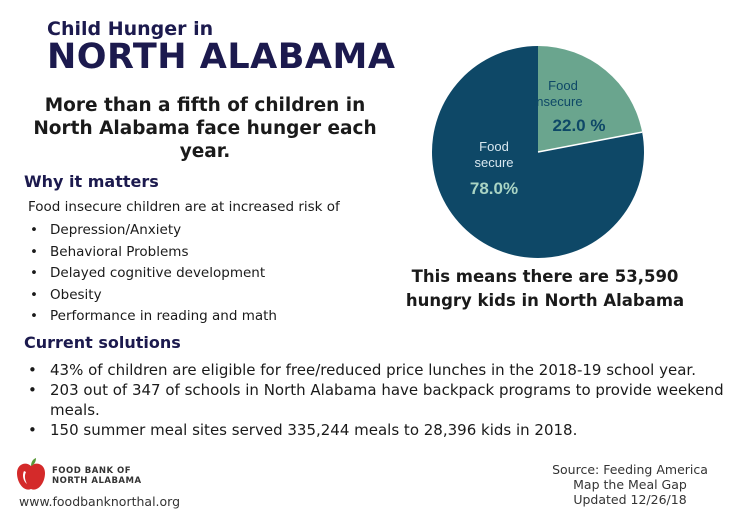 This screenshot has width=746, height=529. What do you see at coordinates (153, 296) in the screenshot?
I see `risk-item: Obesity` at bounding box center [153, 296].